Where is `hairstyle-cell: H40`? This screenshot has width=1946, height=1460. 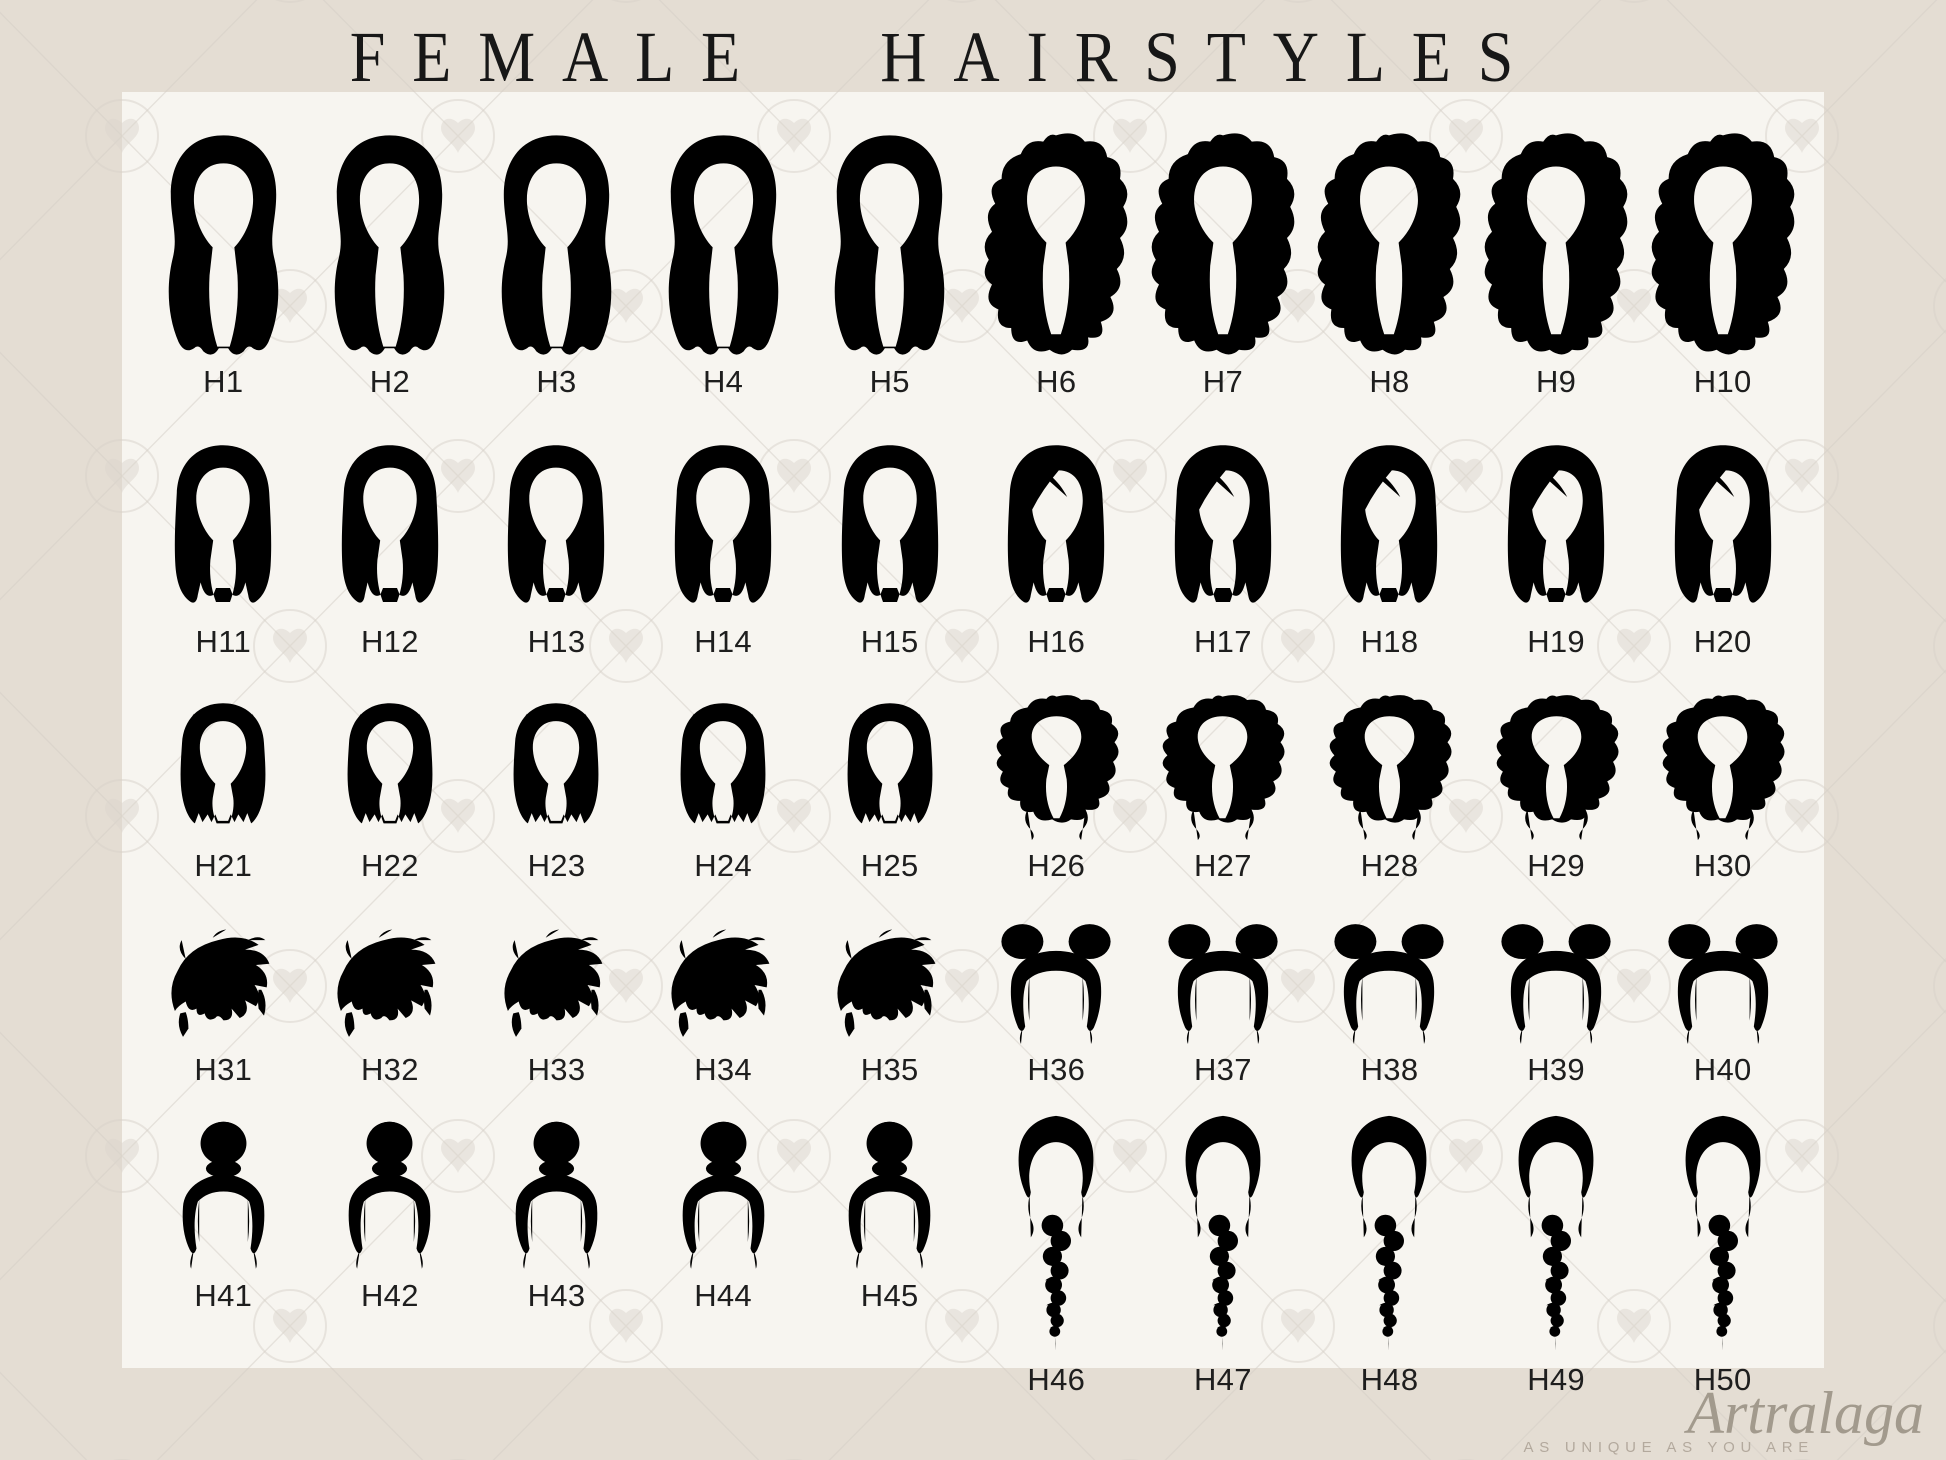 hairstyle-cell: H40 is located at coordinates (1722, 996).